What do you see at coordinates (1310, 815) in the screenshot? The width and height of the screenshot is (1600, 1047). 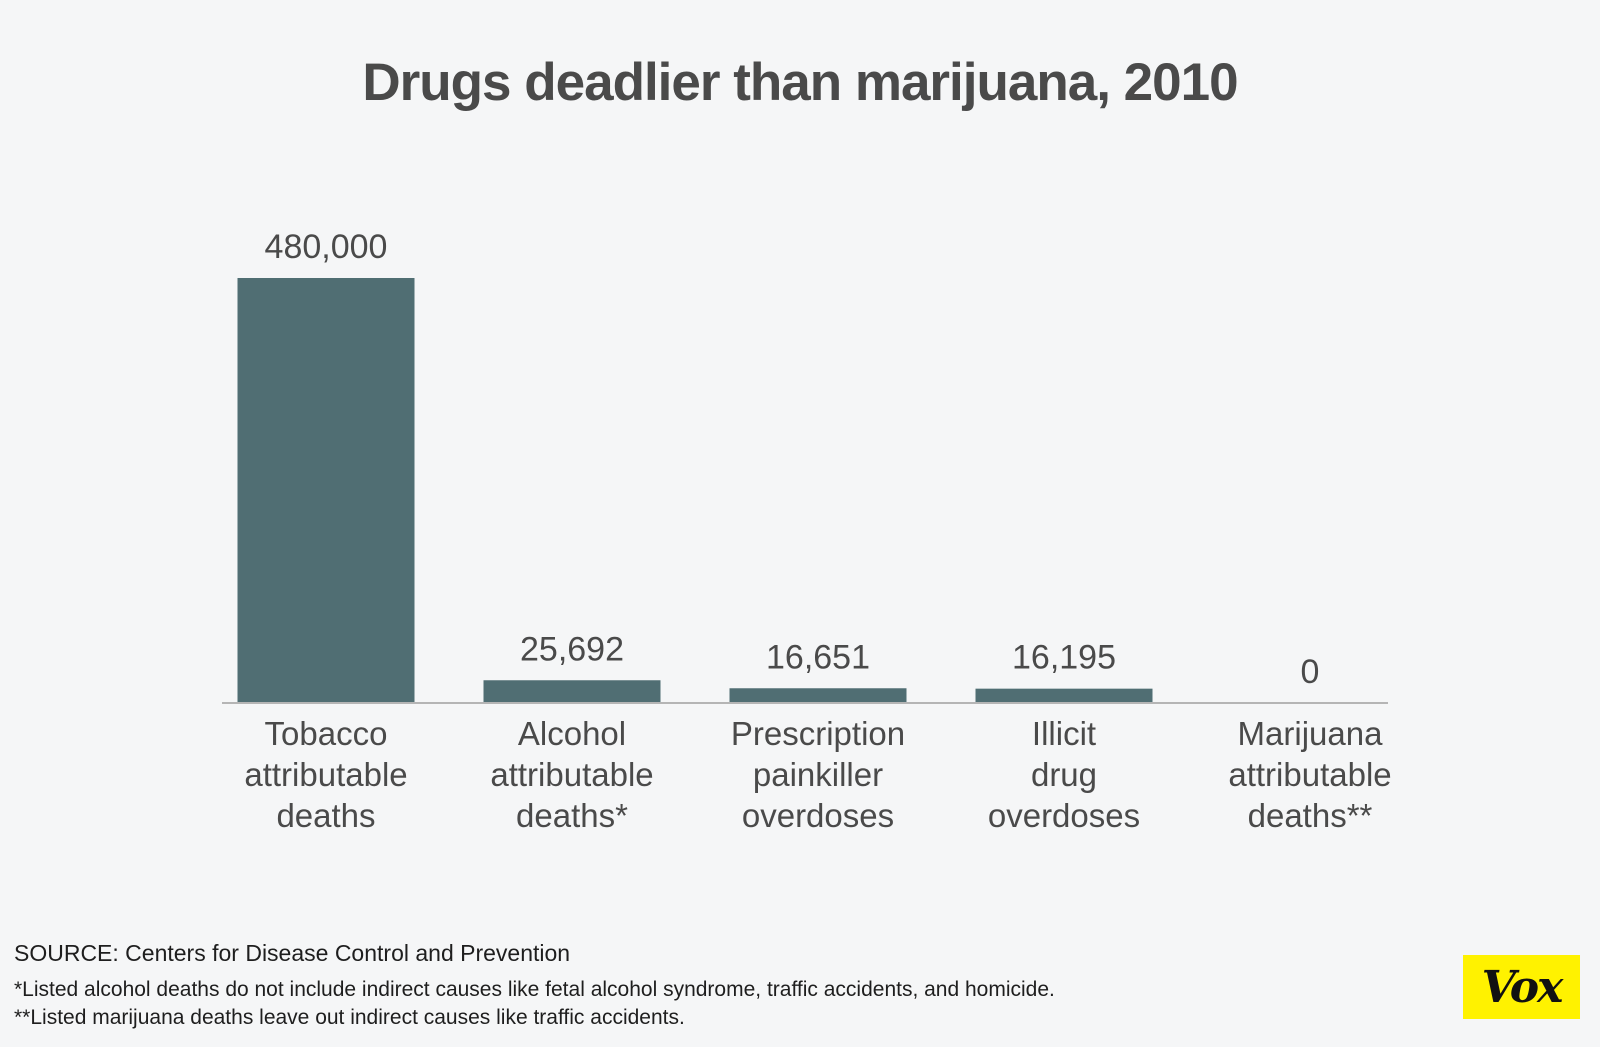 I see `category-label-5-line-3: deaths**` at bounding box center [1310, 815].